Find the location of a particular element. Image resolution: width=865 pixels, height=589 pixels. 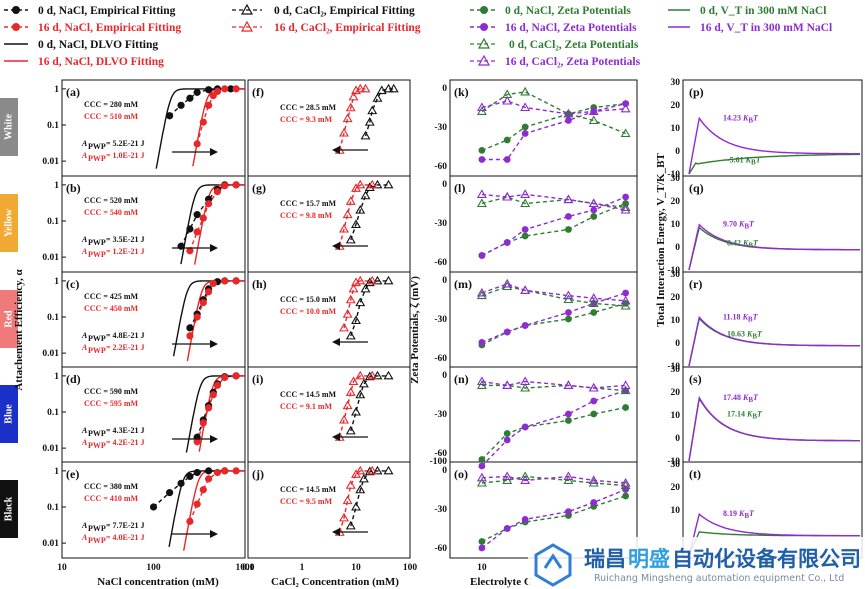

ccc-16d-label: CCC = 540 mM is located at coordinates (111, 212).